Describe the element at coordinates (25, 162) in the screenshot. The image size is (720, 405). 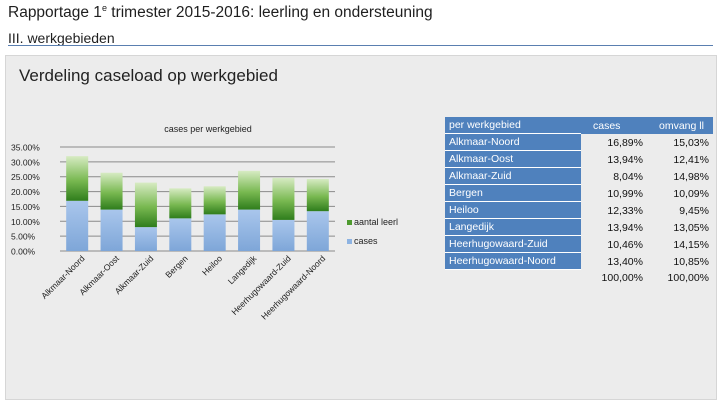
I see `y-tick-label: 30.00%` at that location.